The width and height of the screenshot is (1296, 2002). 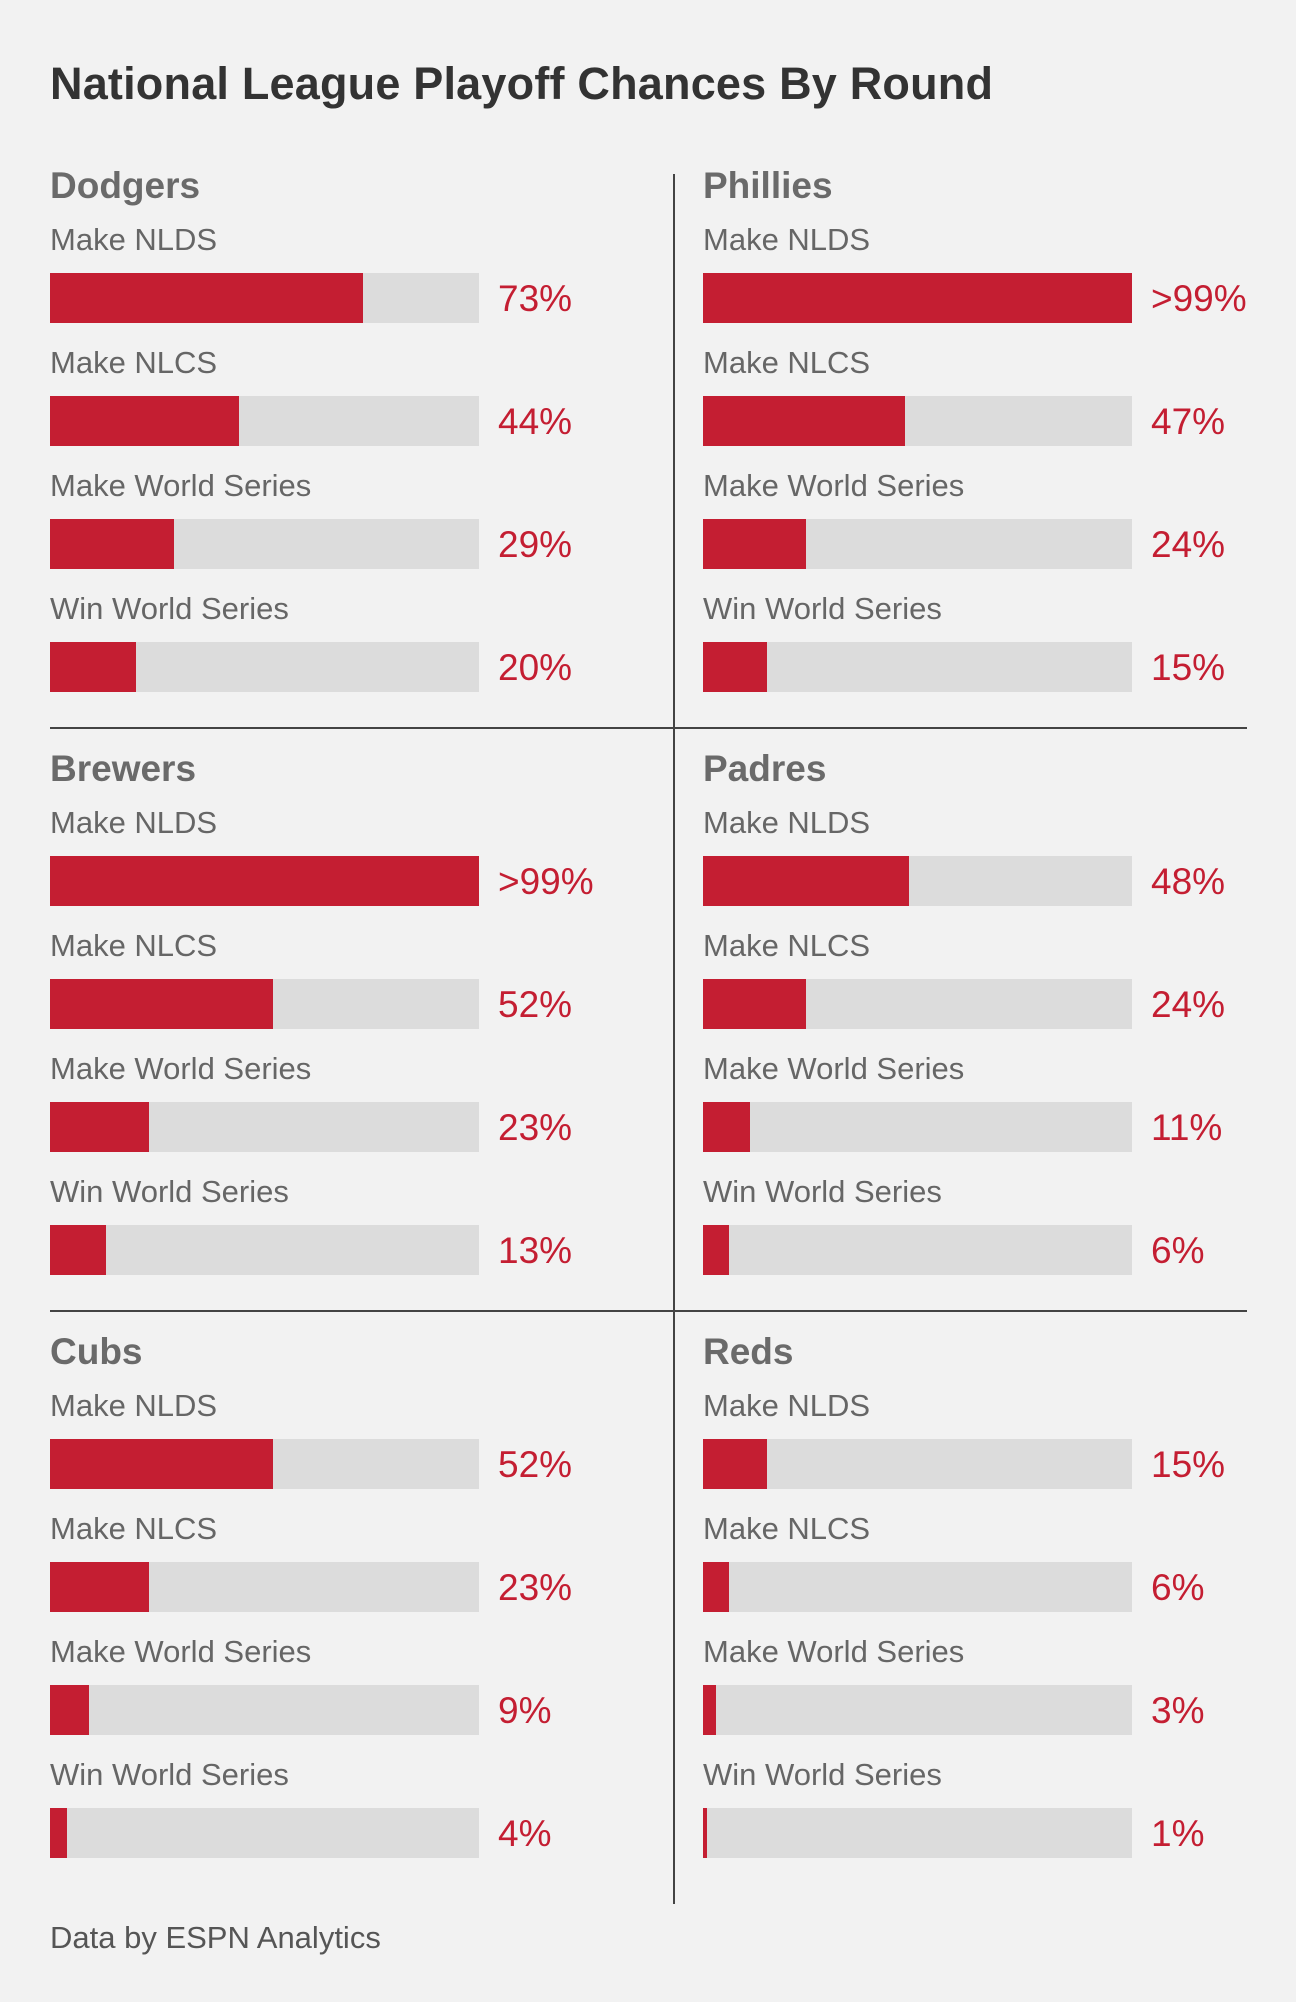 I want to click on bar-row: Make NLDS 15%, so click(x=999, y=1449).